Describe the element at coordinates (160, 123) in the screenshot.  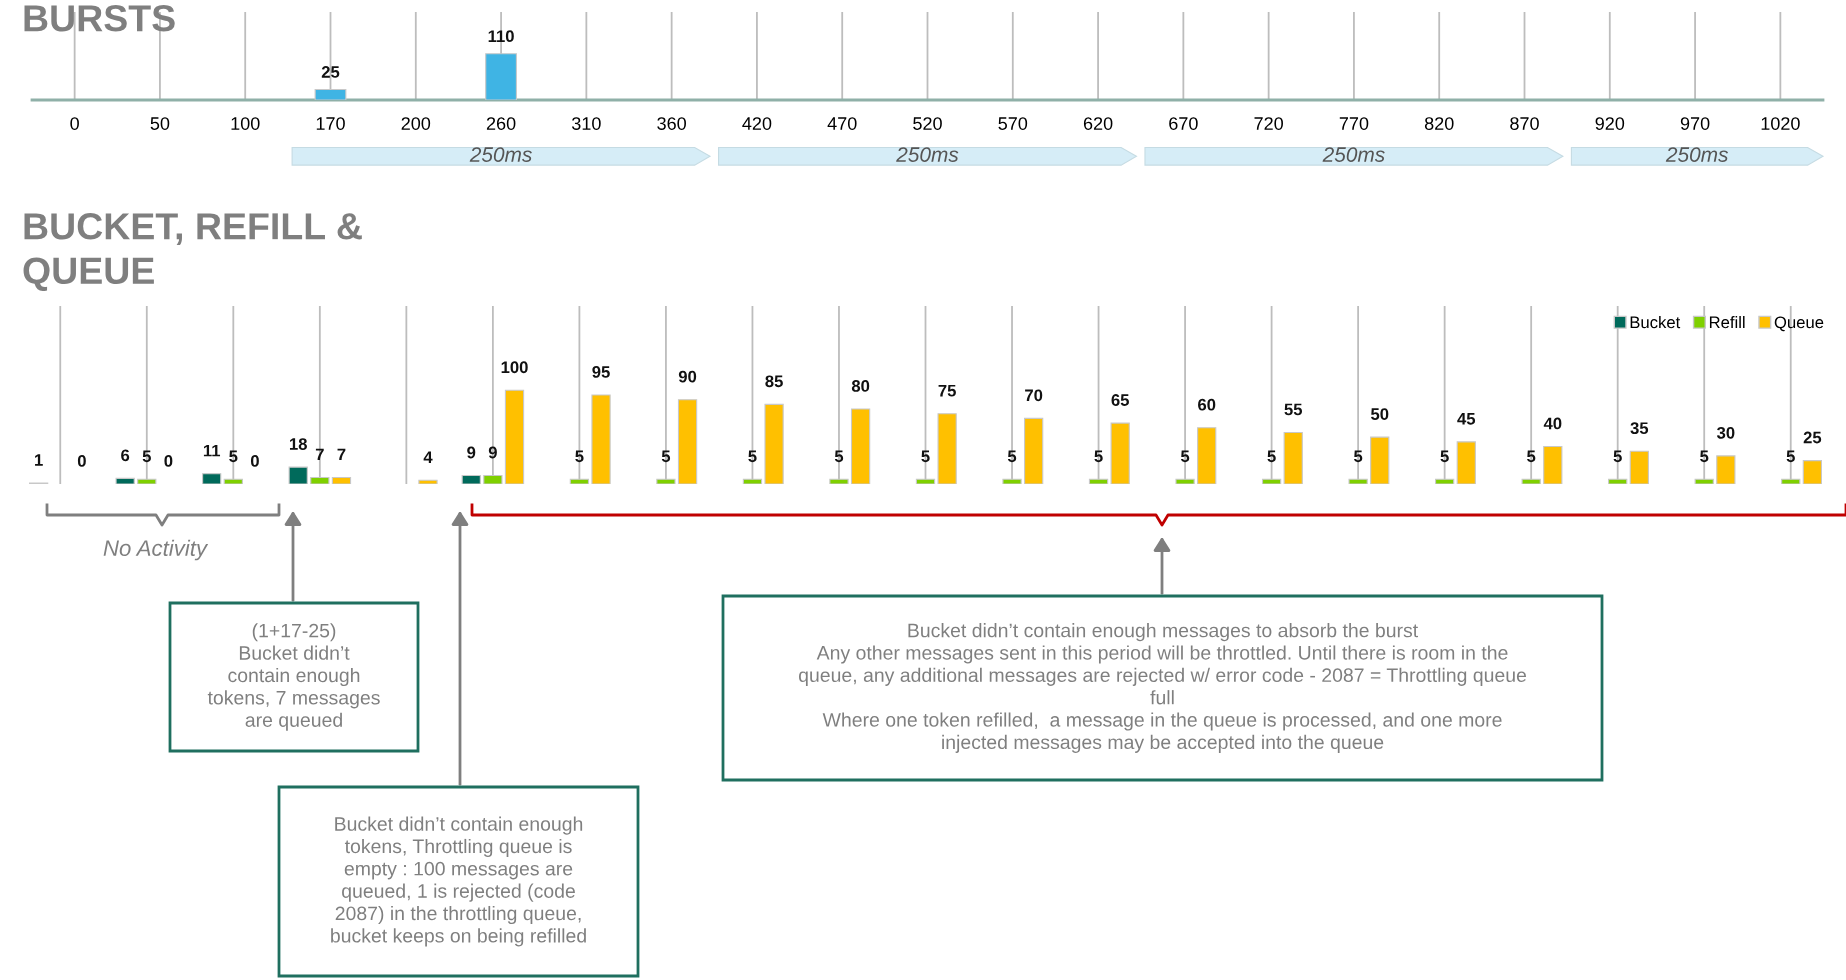
I see `x-tick-label: 50` at that location.